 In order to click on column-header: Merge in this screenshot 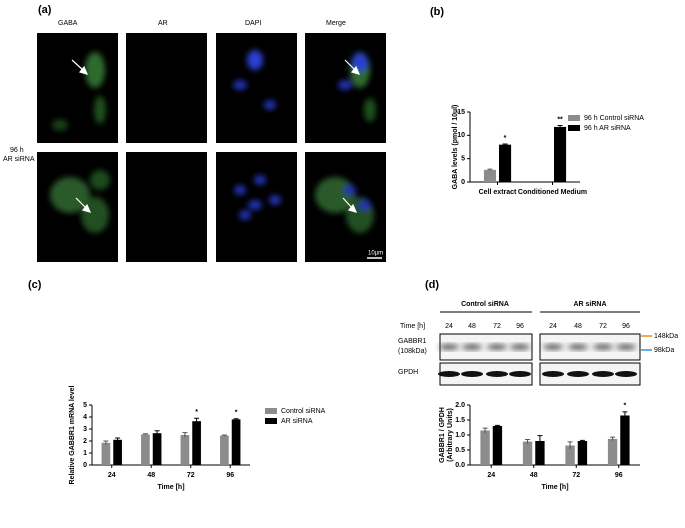, I will do `click(336, 23)`.